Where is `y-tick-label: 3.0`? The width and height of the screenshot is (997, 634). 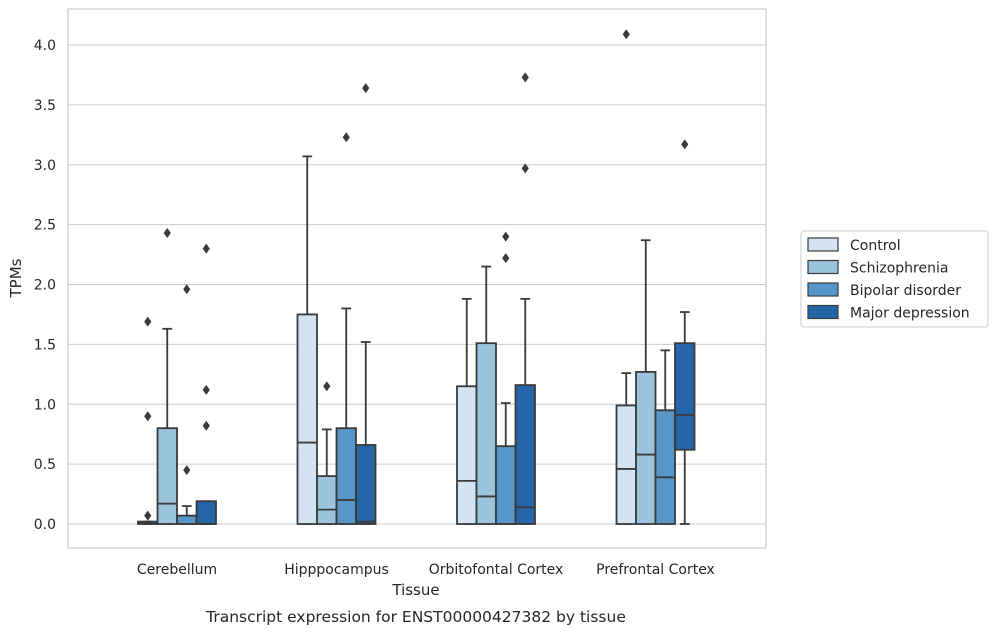 y-tick-label: 3.0 is located at coordinates (45, 166).